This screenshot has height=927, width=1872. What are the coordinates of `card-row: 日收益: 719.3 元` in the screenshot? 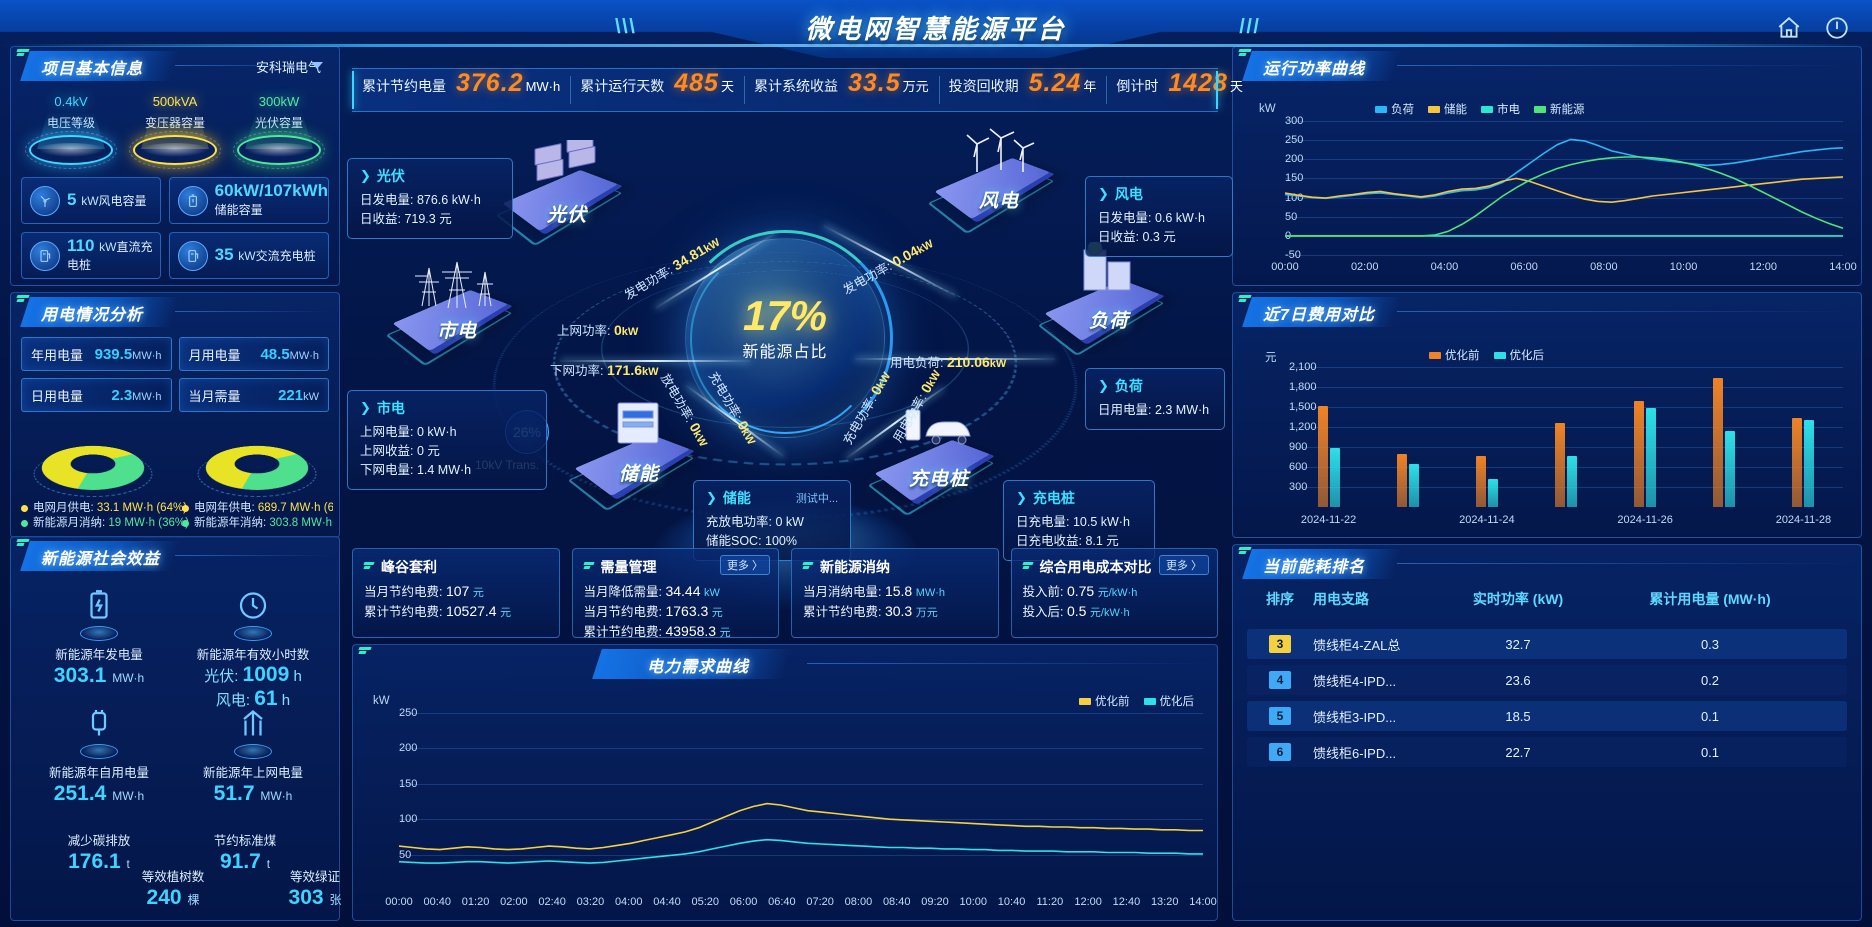 It's located at (406, 219).